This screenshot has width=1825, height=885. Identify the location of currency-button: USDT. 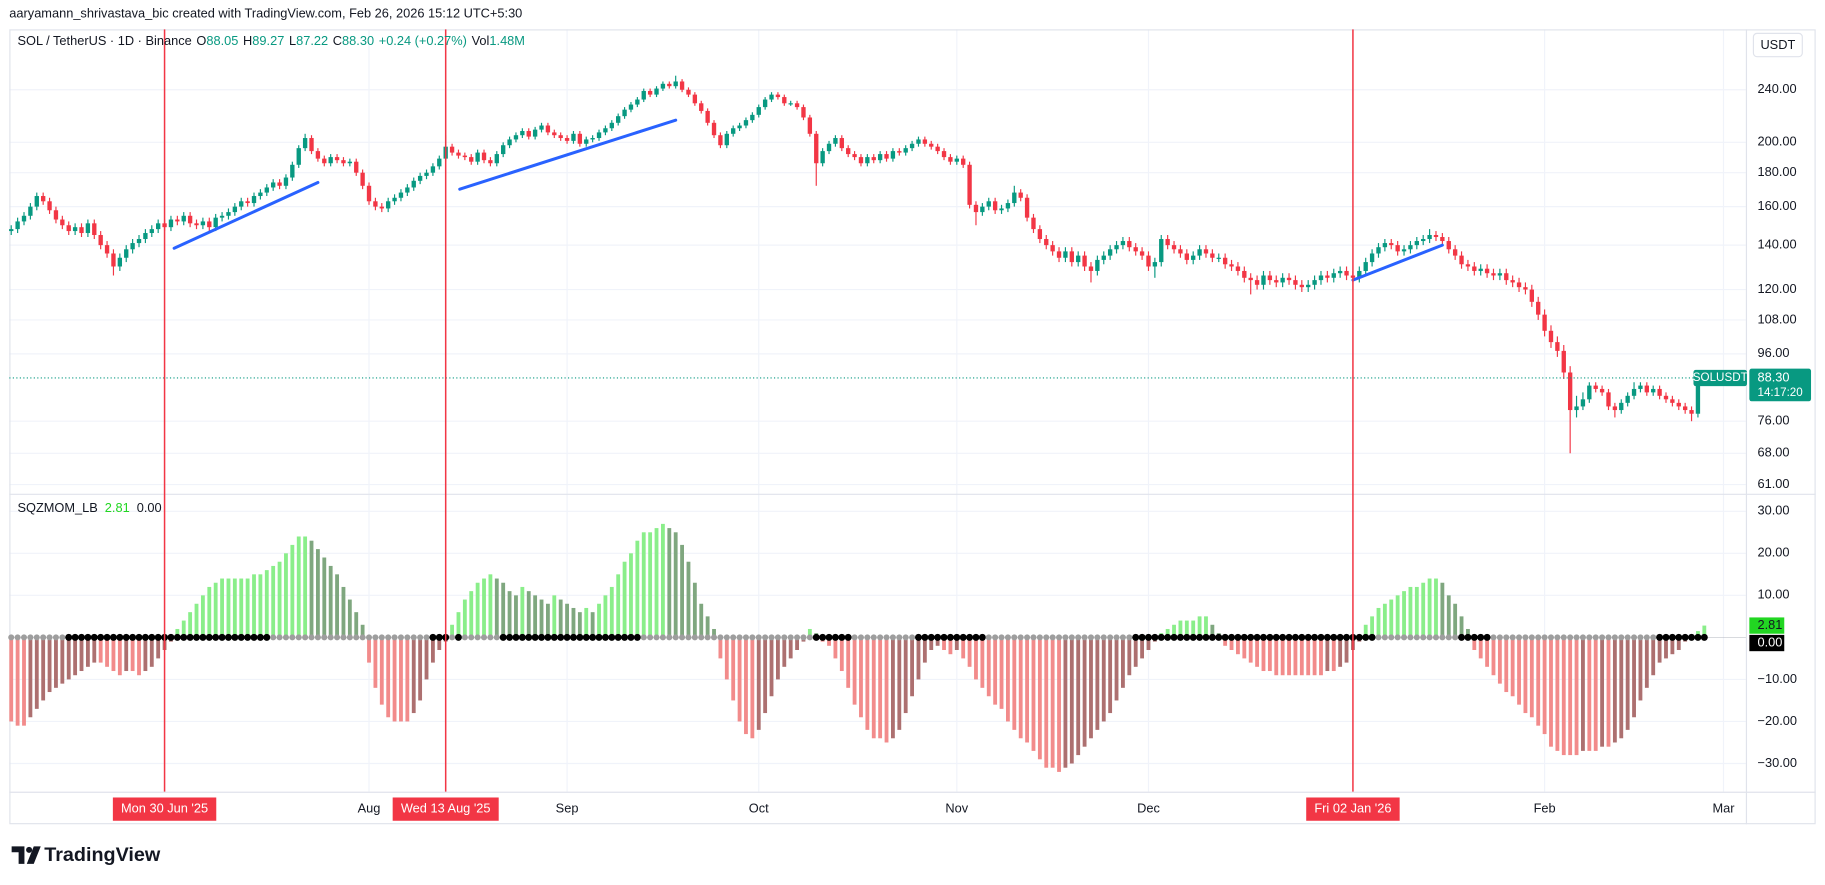
(1777, 45).